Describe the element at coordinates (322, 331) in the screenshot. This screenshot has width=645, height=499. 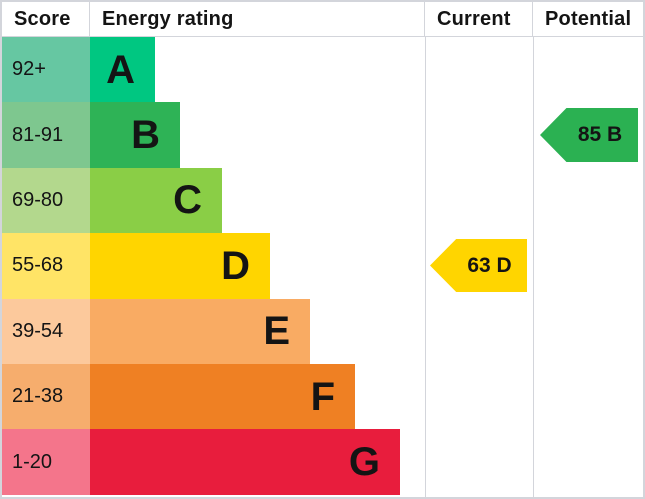
I see `band-row-e: 39-54 E` at that location.